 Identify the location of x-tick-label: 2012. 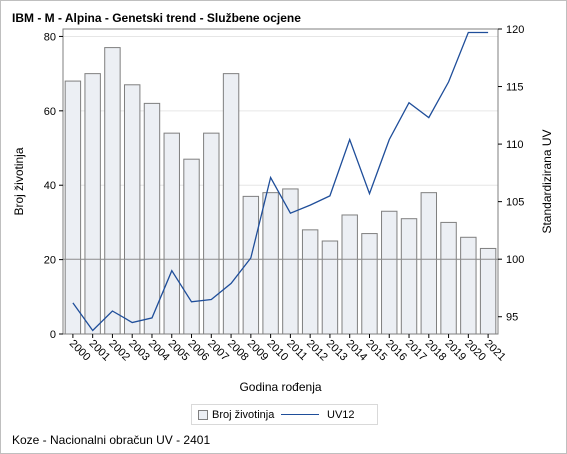
(317, 351).